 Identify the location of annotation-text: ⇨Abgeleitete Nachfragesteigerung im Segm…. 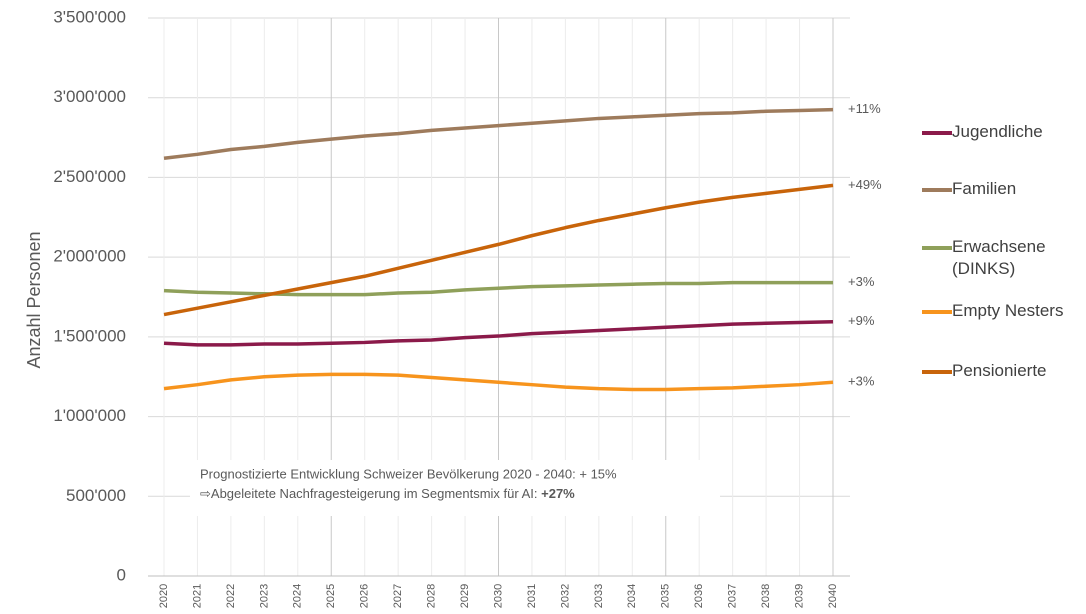
(370, 493).